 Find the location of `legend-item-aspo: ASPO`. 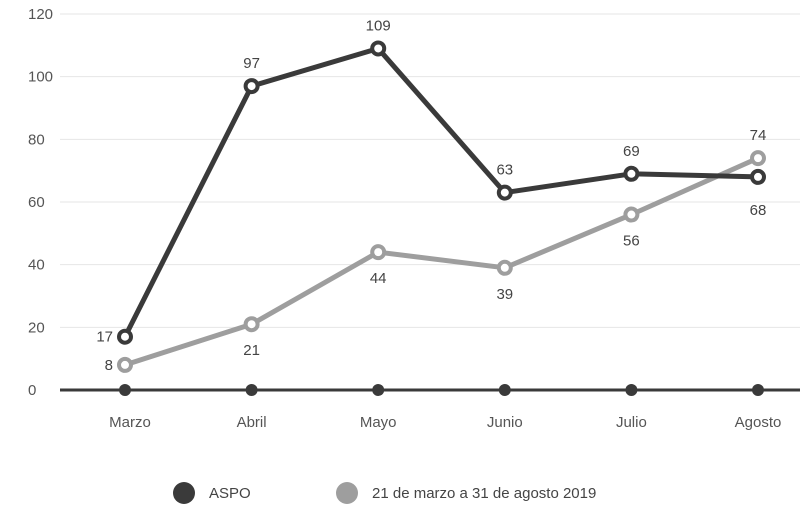

legend-item-aspo: ASPO is located at coordinates (212, 493).